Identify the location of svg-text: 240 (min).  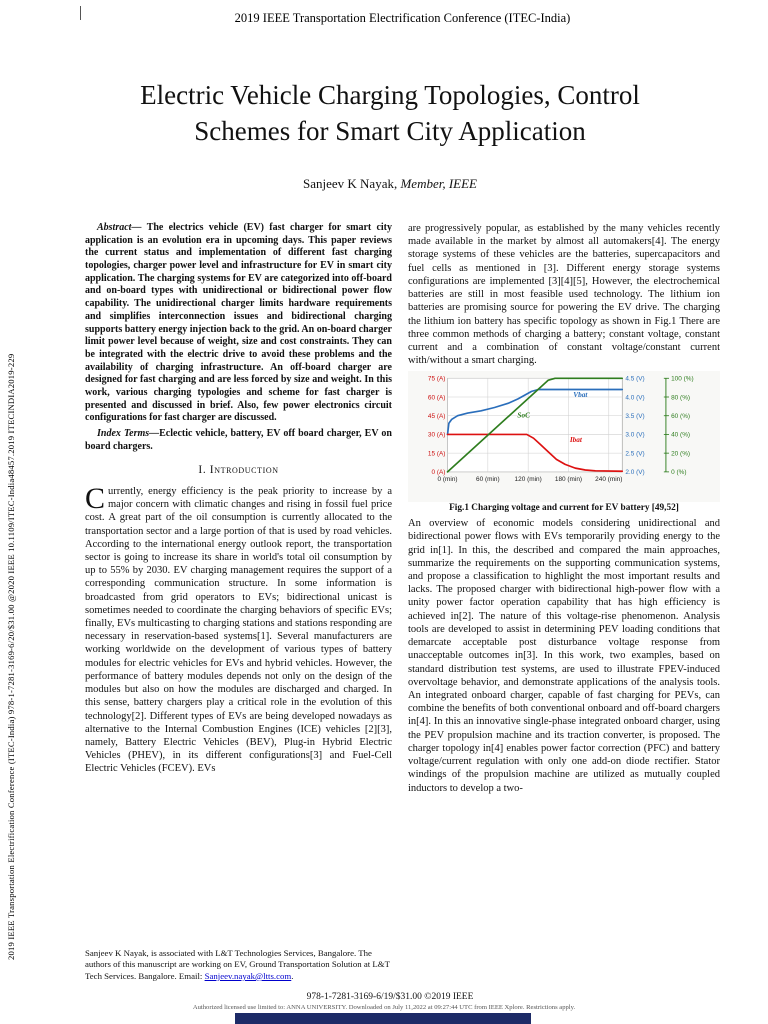
(608, 480).